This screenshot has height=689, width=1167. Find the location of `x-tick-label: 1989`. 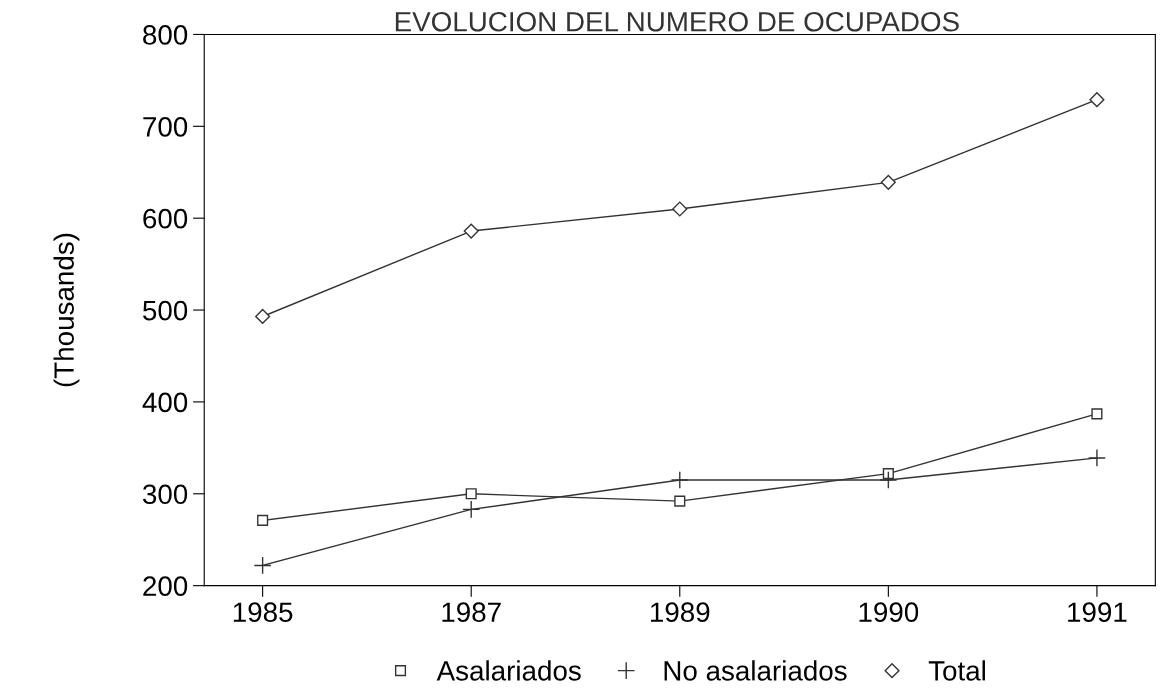

x-tick-label: 1989 is located at coordinates (680, 612).